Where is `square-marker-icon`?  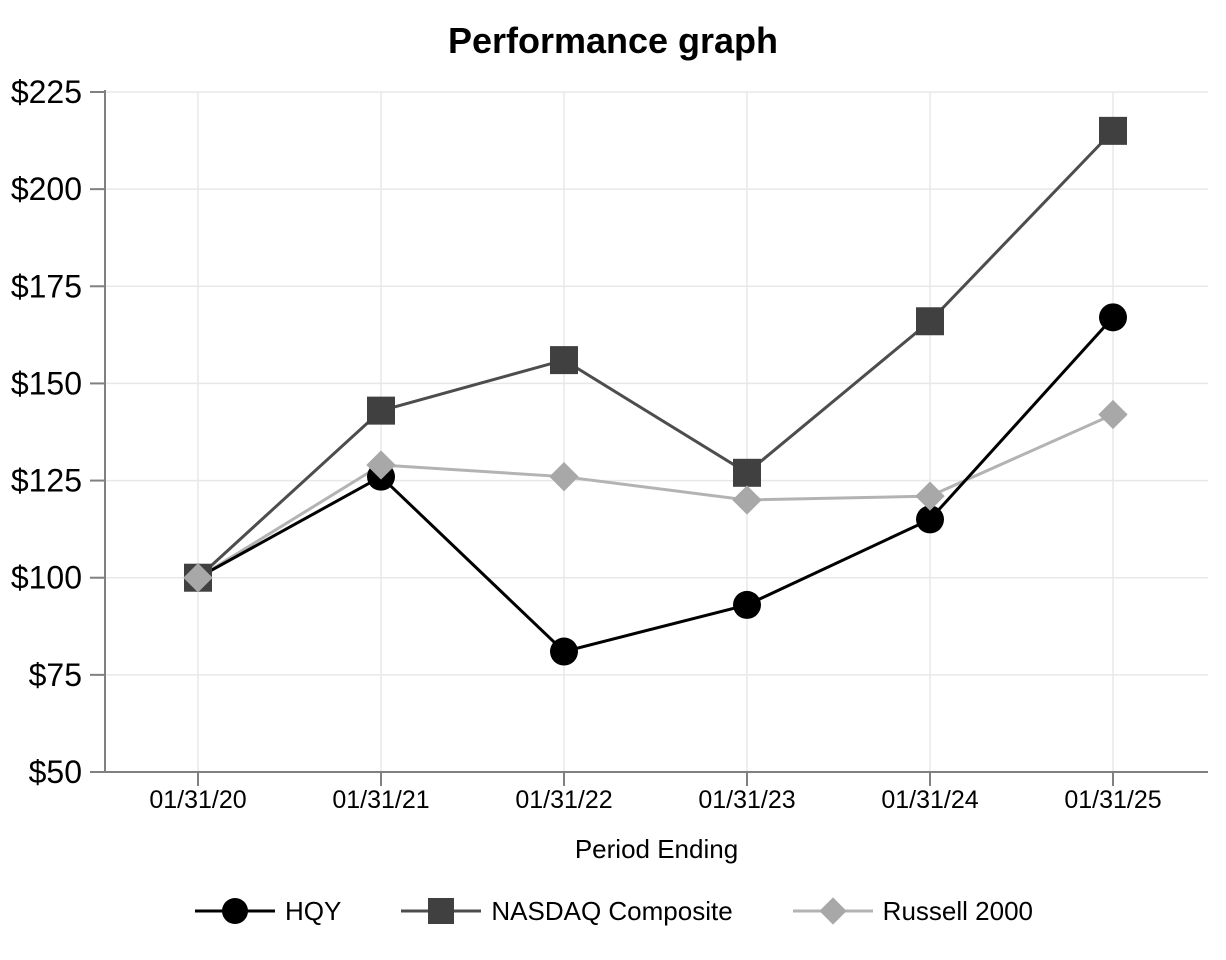 square-marker-icon is located at coordinates (441, 911).